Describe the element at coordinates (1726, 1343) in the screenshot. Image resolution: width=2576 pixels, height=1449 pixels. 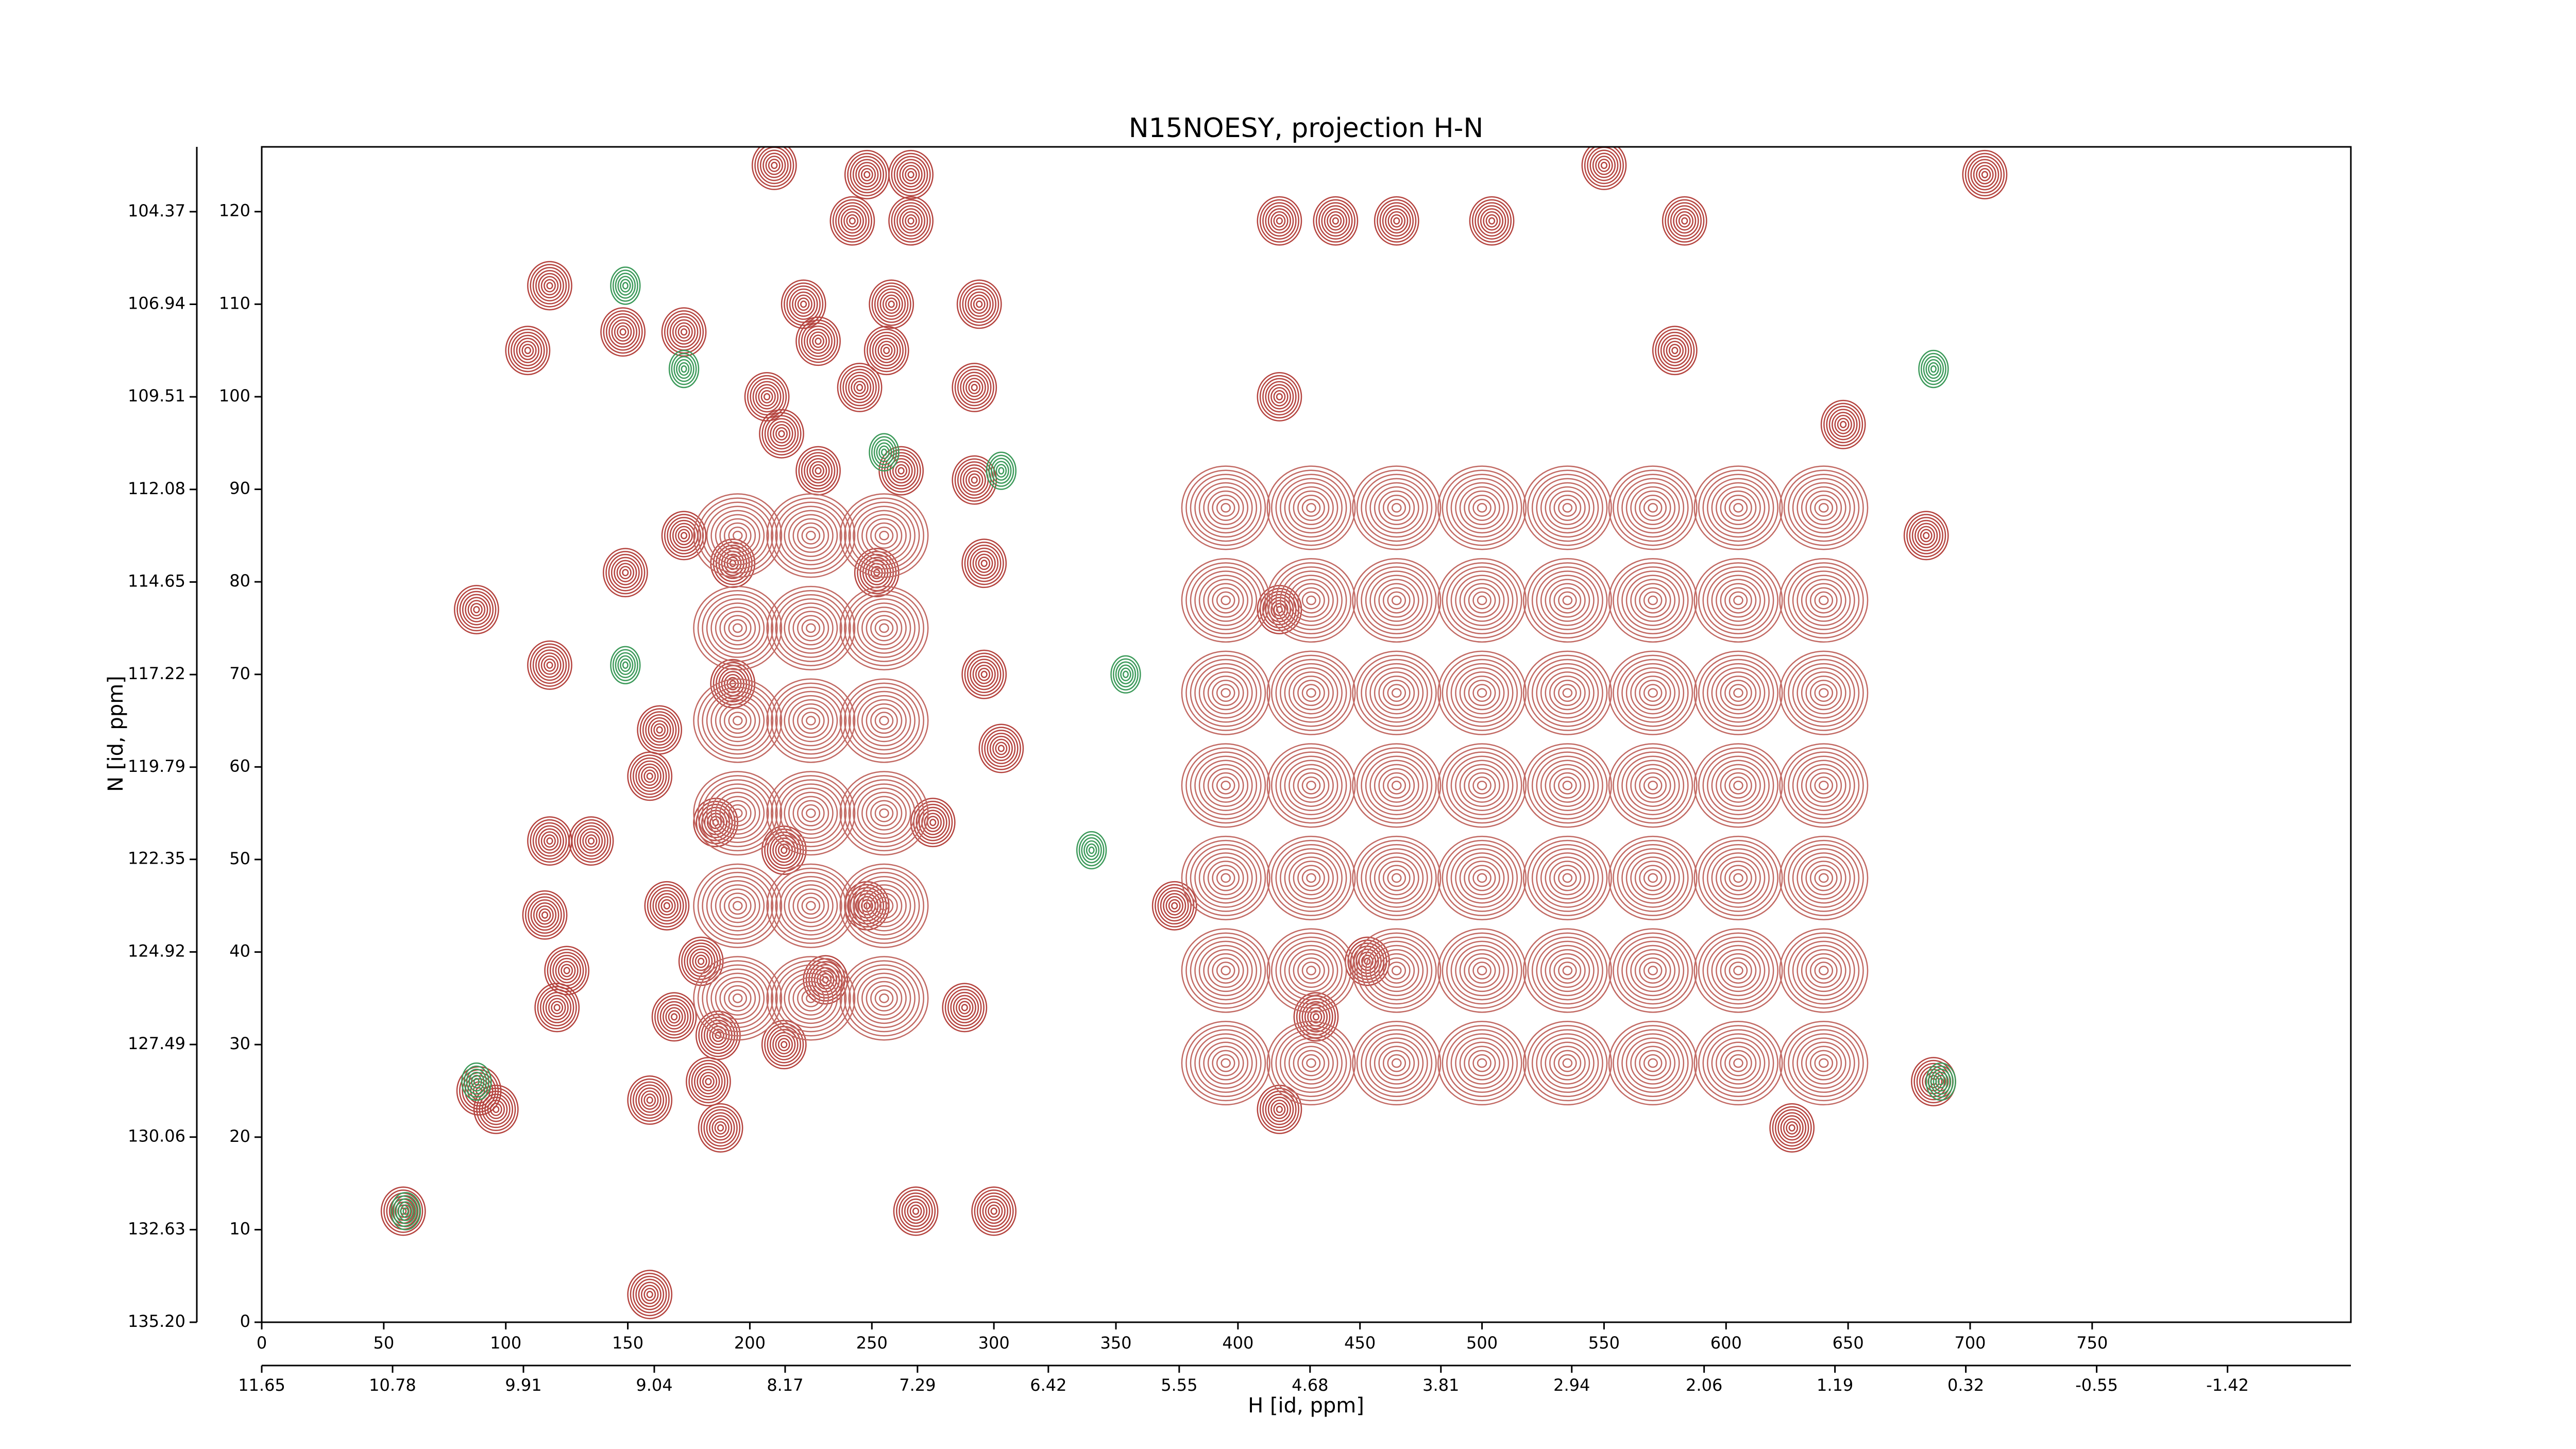
I see `x-tick-label: 600` at that location.